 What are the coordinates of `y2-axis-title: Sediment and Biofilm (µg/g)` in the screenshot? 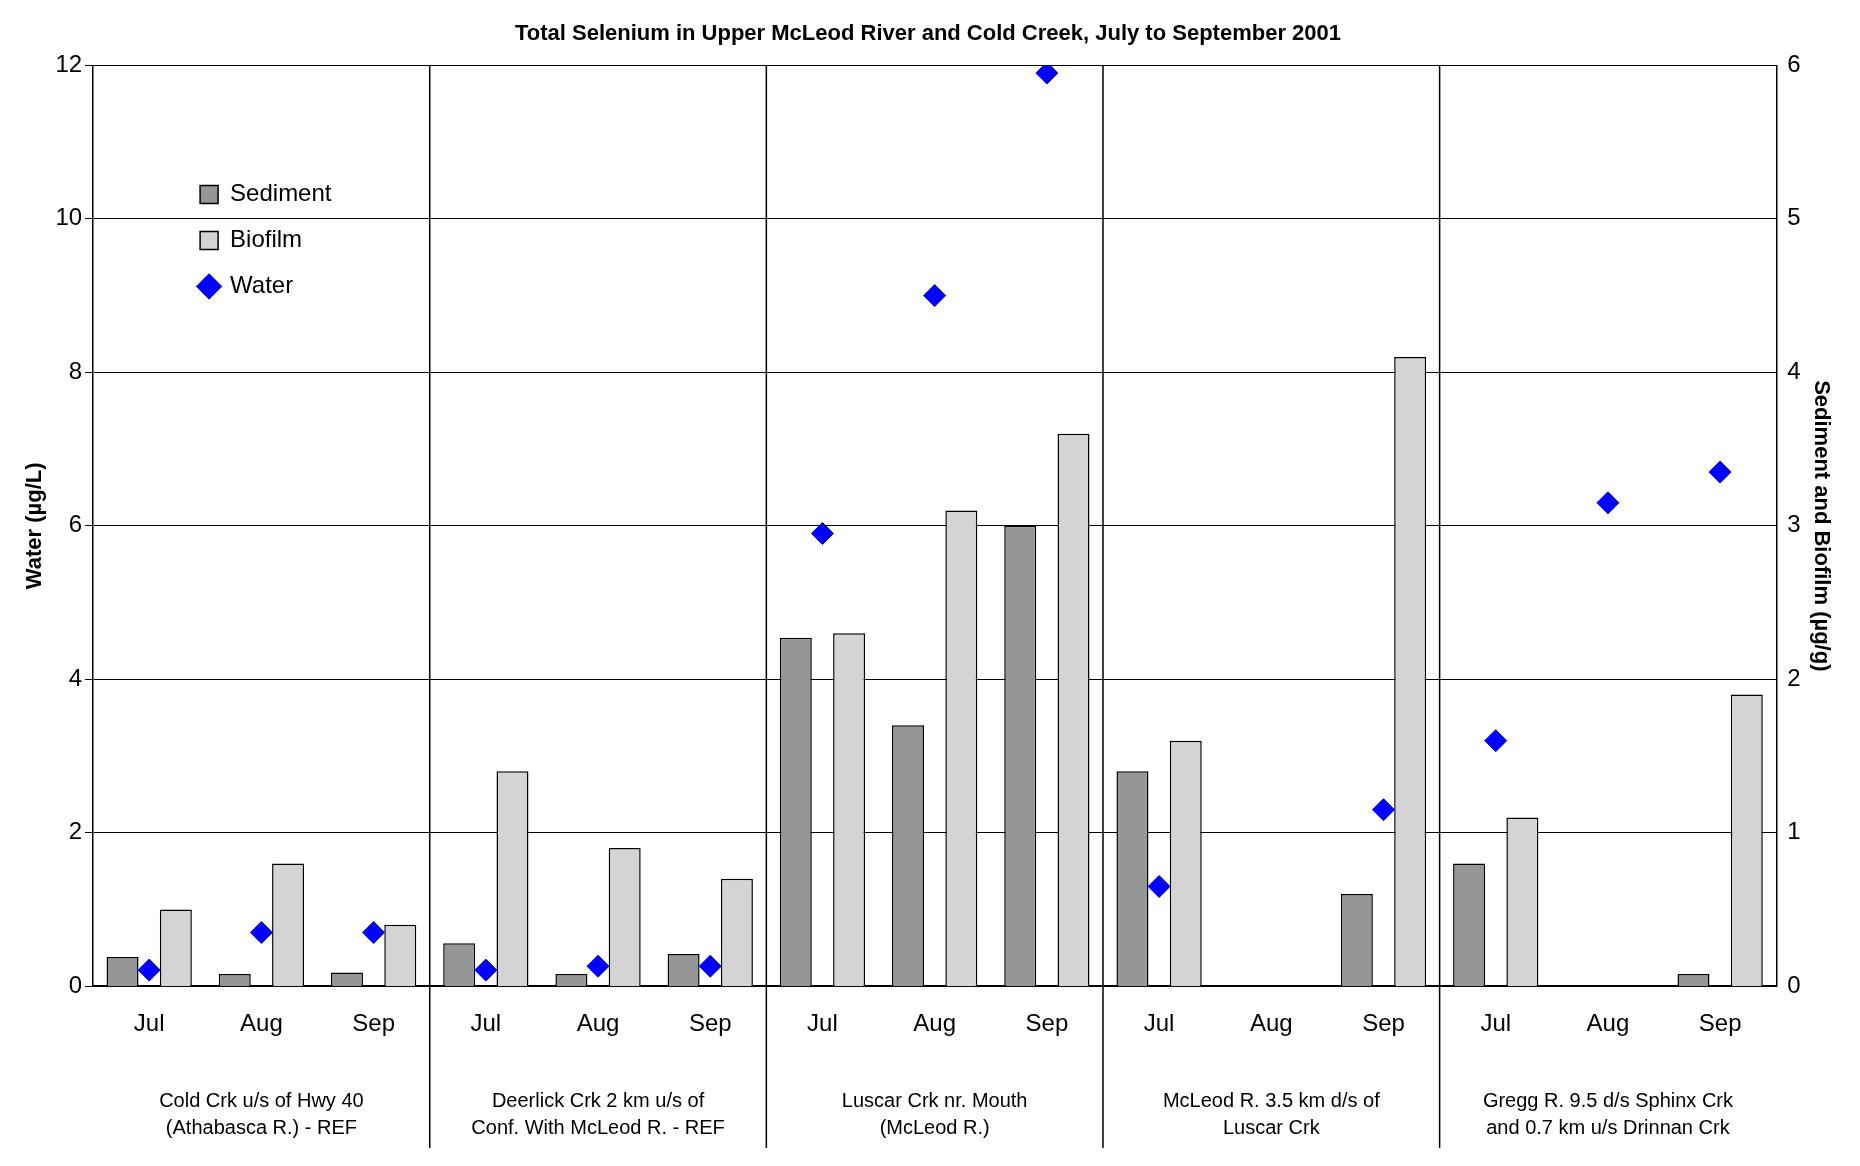 It's located at (1822, 526).